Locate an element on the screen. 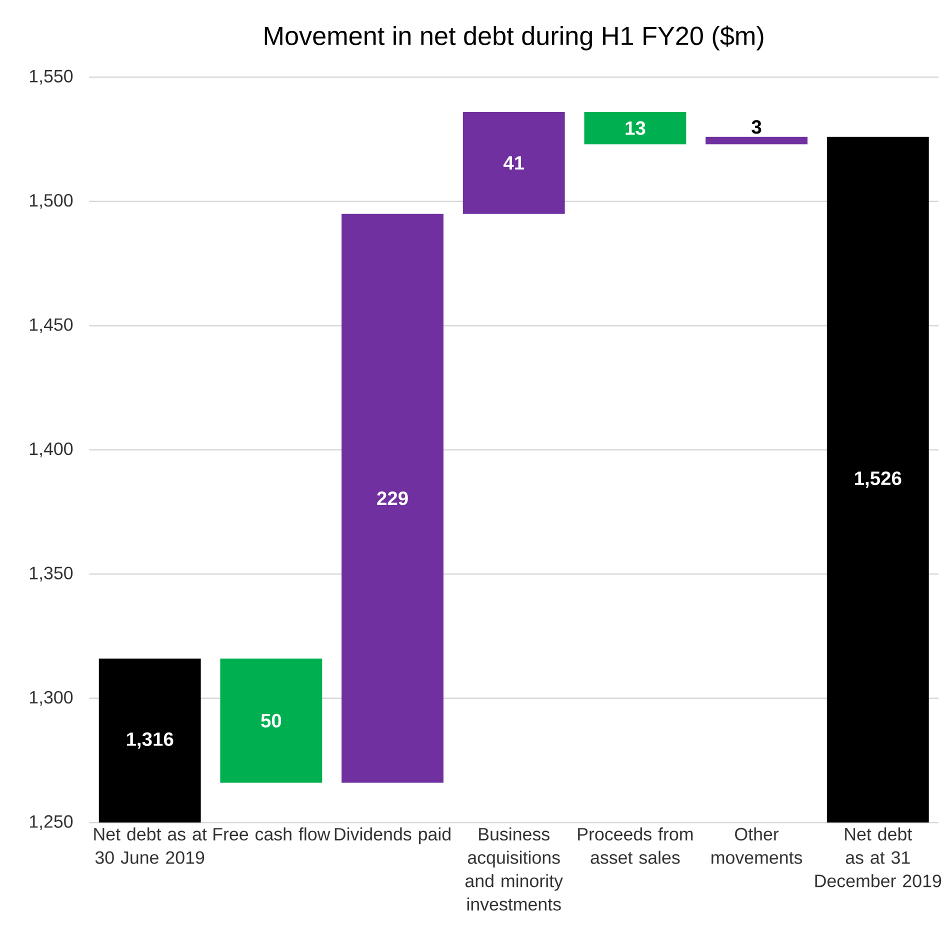  chart-title: Movement in net debt during H1 FY20 ($m) is located at coordinates (514, 38).